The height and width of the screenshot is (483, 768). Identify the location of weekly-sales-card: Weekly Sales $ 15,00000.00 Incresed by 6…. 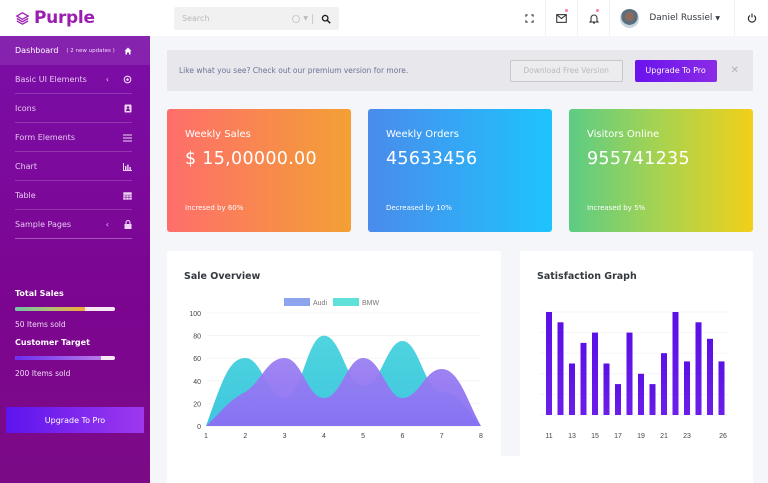
(259, 170).